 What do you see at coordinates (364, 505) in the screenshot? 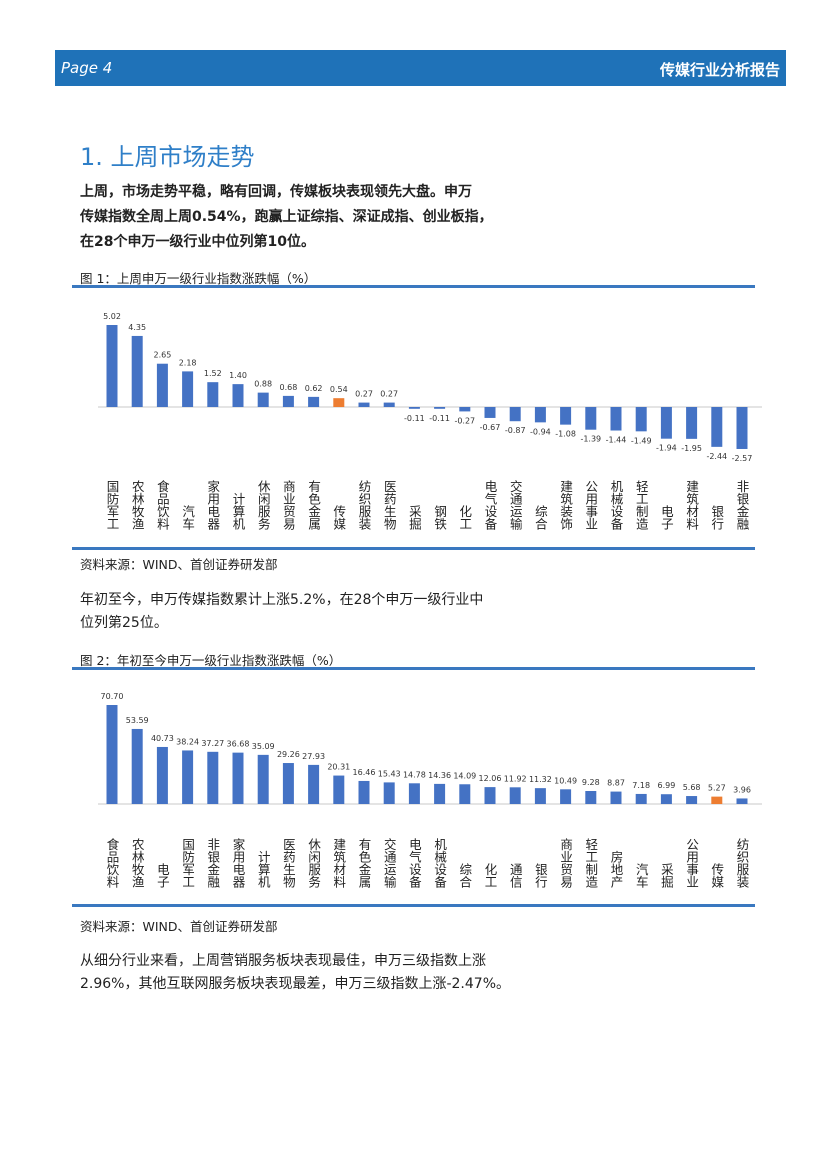
I see `category-label: 纺织服装` at bounding box center [364, 505].